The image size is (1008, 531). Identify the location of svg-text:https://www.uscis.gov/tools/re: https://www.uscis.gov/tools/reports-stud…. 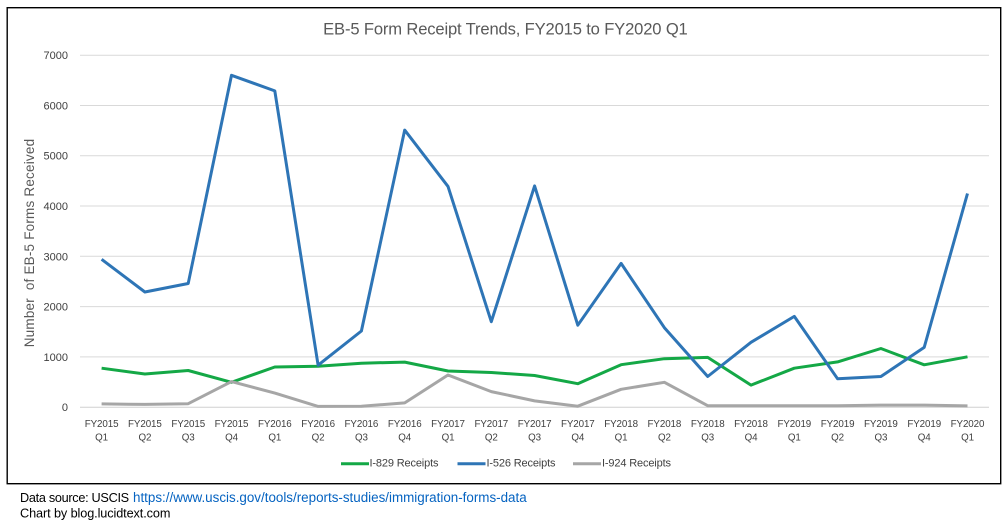
(330, 497).